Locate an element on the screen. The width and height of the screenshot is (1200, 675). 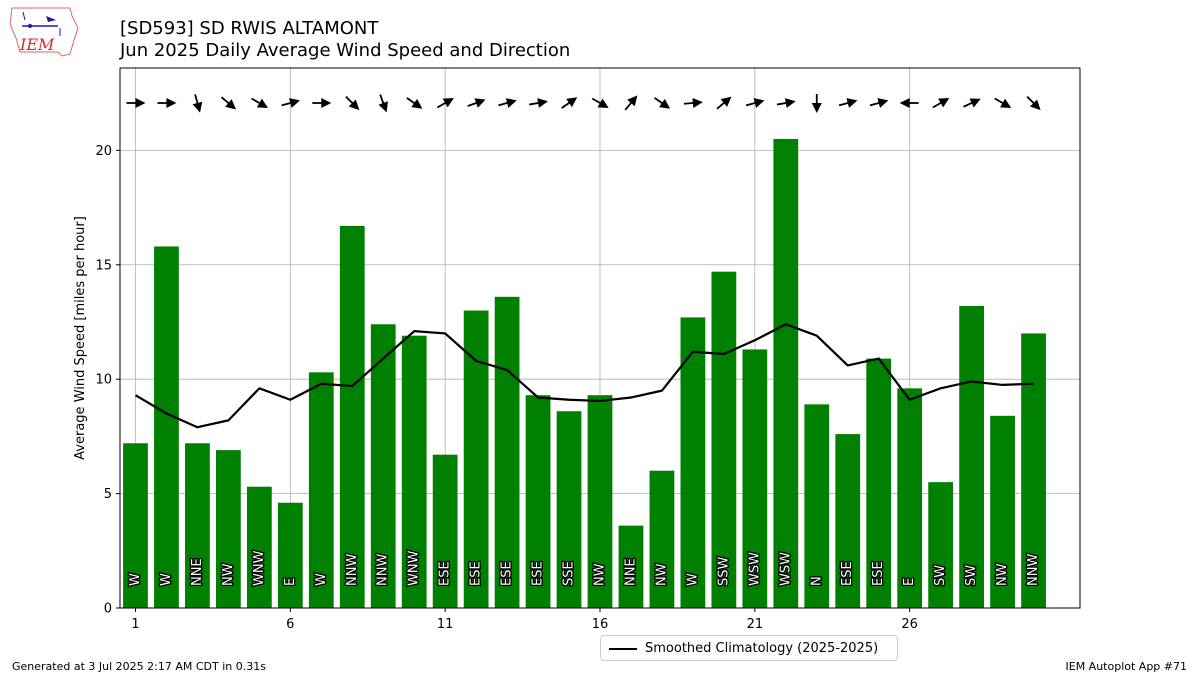
direction-label: N is located at coordinates (816, 581).